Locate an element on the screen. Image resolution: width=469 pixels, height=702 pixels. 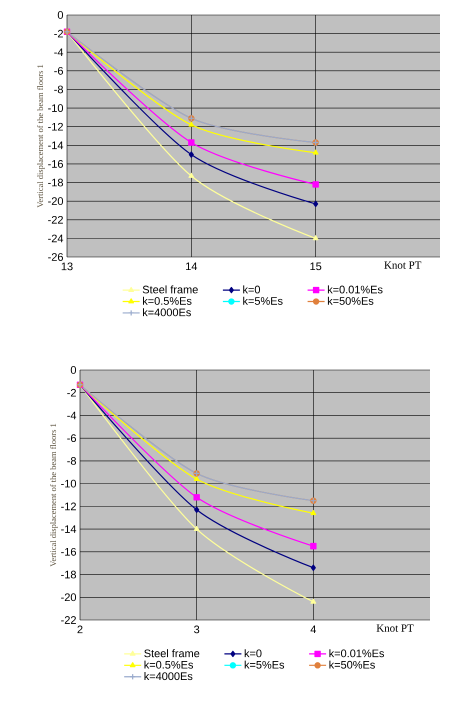
x-tick-label: 14 is located at coordinates (192, 266).